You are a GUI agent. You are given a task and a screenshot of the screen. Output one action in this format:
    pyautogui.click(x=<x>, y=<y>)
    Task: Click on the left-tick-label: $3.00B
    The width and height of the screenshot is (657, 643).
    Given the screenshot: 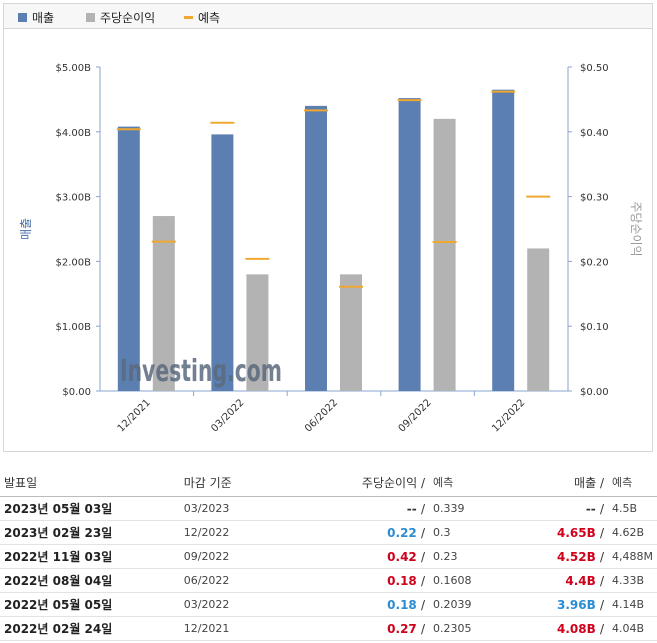 What is the action you would take?
    pyautogui.click(x=74, y=198)
    